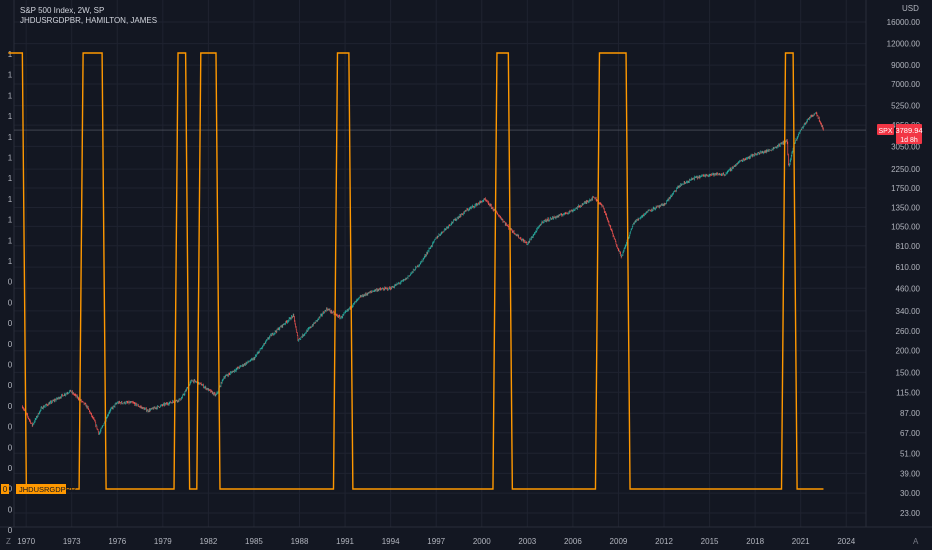 Image resolution: width=932 pixels, height=550 pixels. What do you see at coordinates (908, 288) in the screenshot?
I see `price-tick-label: 460.00` at bounding box center [908, 288].